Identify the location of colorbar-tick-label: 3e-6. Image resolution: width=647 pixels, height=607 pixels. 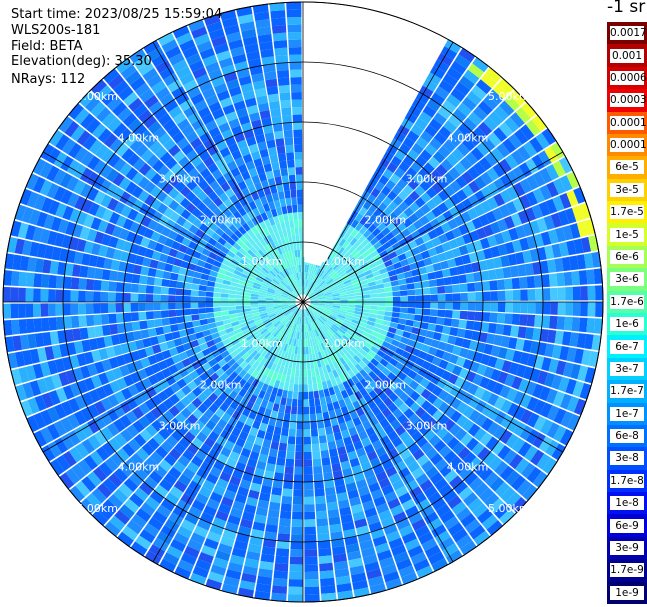
(627, 279).